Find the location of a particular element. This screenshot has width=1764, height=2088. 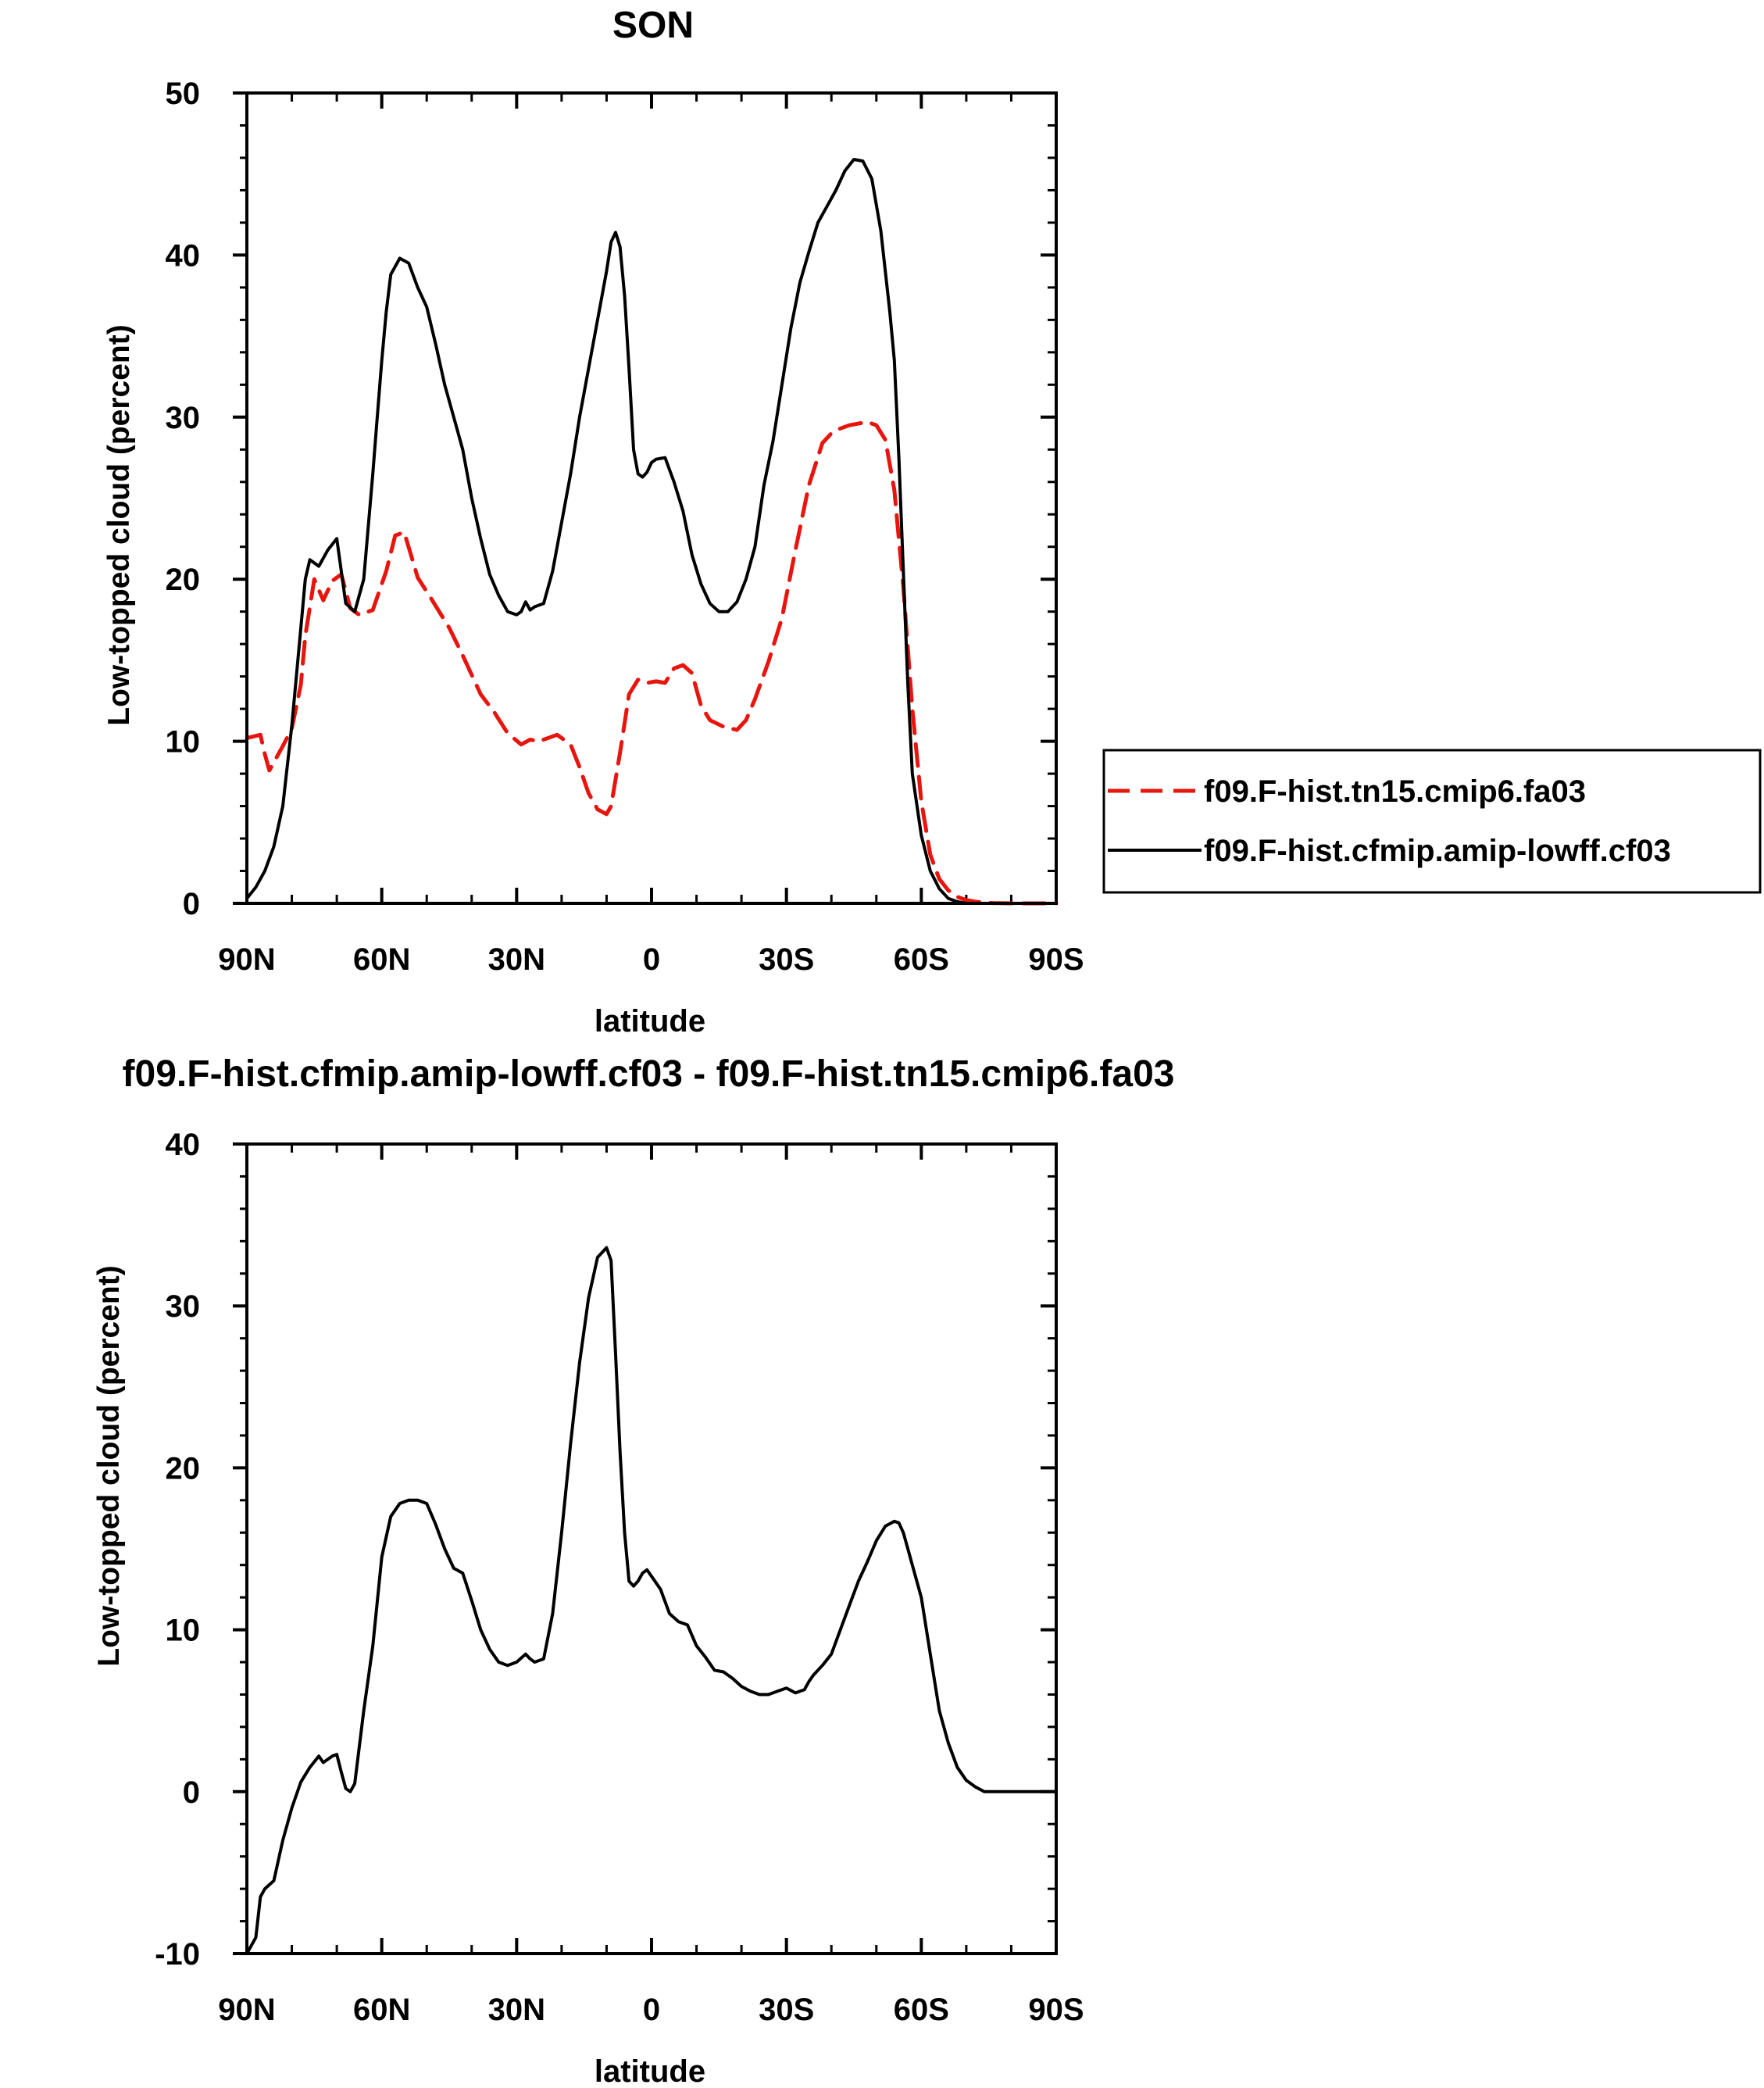

top-panel-series-line-dashed-red is located at coordinates (652, 663).